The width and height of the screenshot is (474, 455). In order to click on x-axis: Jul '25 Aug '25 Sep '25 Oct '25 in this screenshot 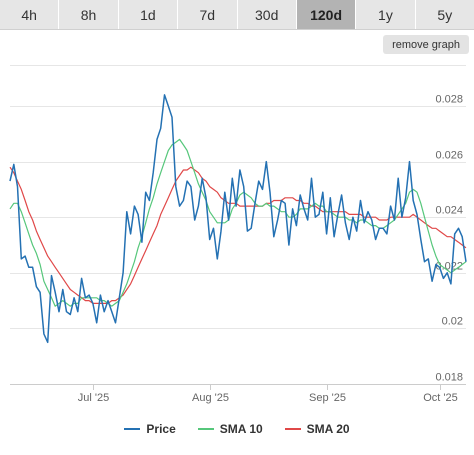, I will do `click(238, 394)`.